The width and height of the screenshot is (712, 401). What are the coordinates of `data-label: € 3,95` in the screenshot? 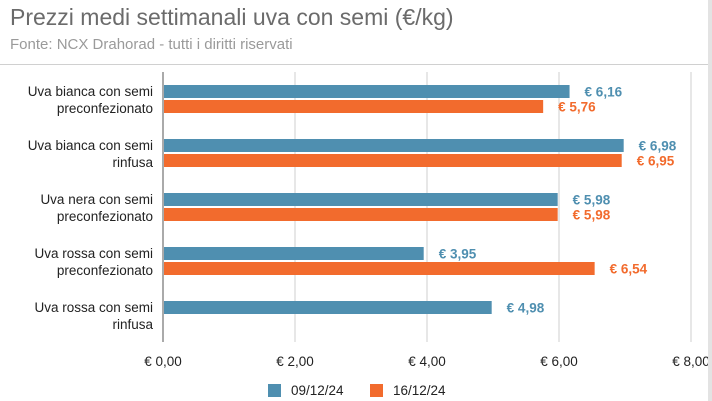 It's located at (458, 254).